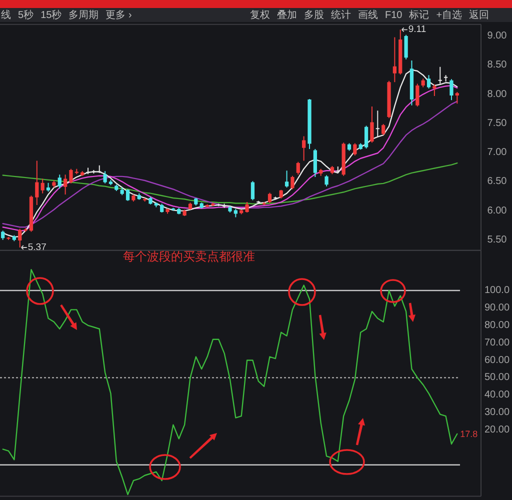  I want to click on text: 多周期, so click(83, 15).